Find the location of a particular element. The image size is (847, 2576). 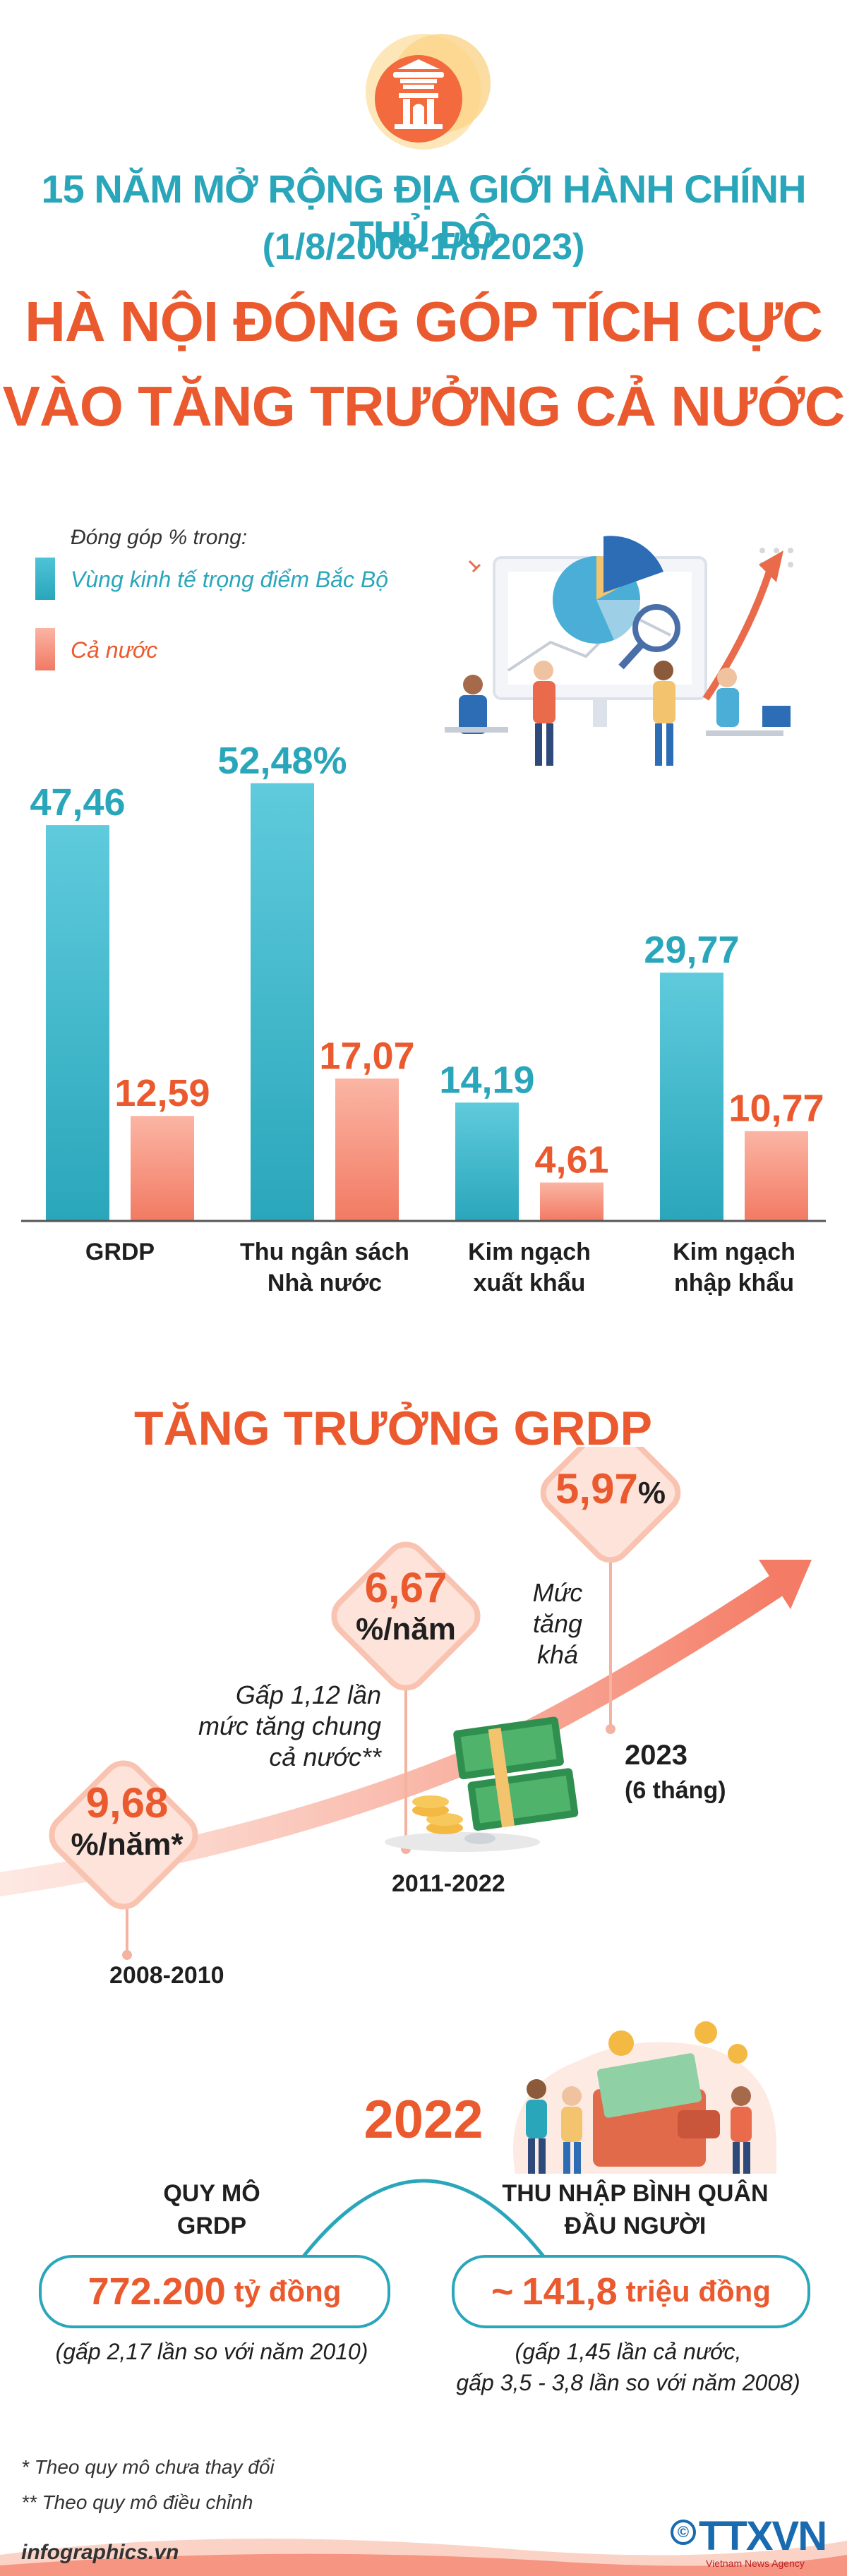

year-2022-title: 2022 is located at coordinates (423, 2120).